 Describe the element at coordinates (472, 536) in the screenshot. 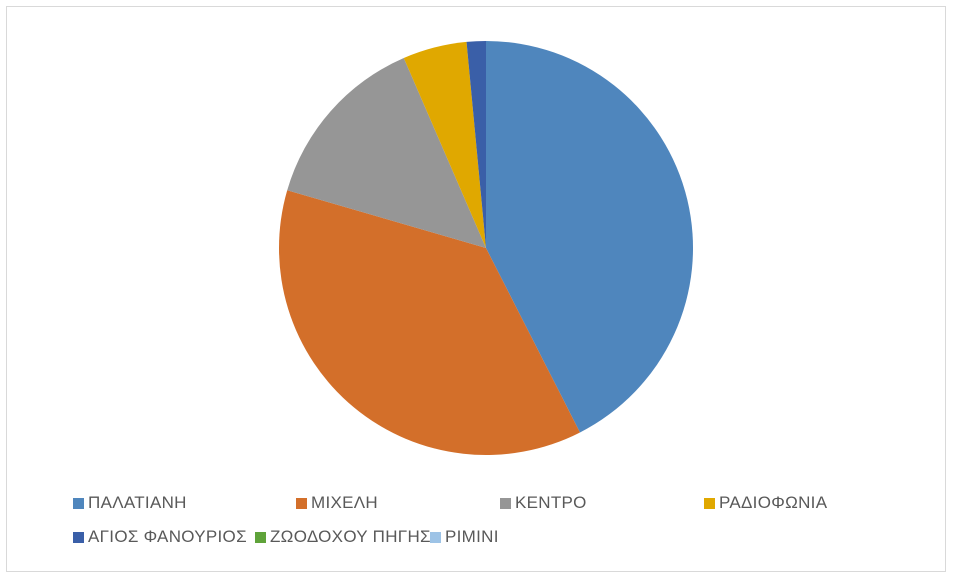

I see `legend-label: ΡΙΜΙΝΙ` at that location.